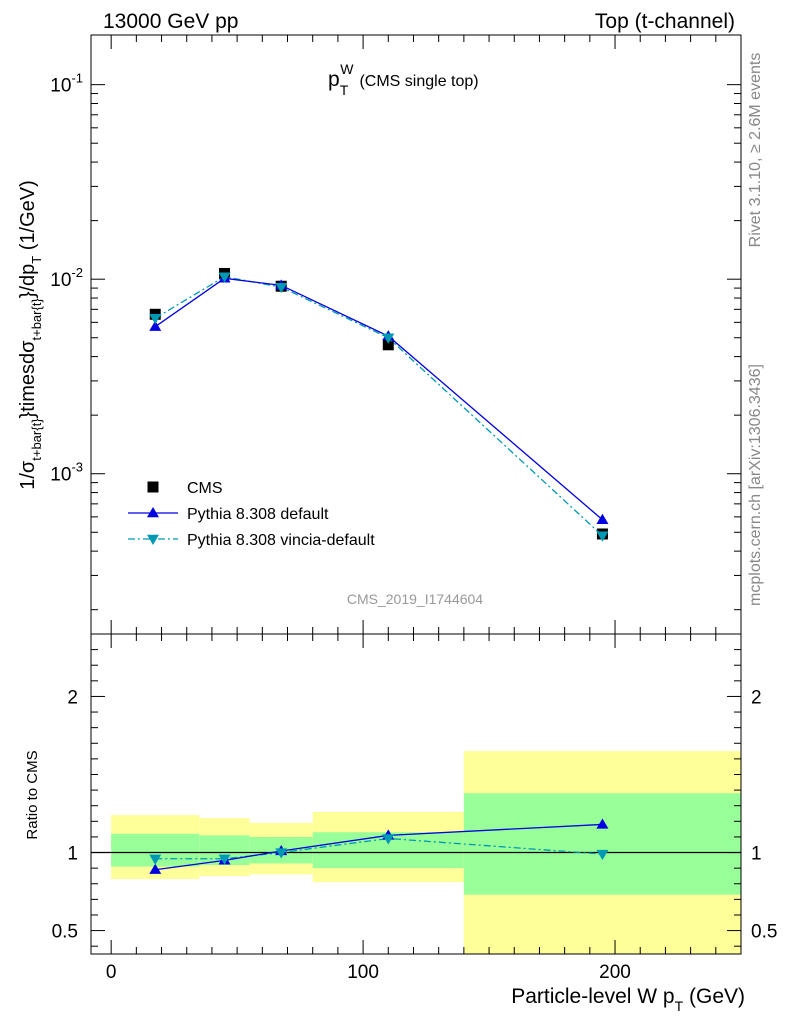 The image size is (786, 1024). I want to click on ratio-y-tick-label-right: 0.5, so click(764, 932).